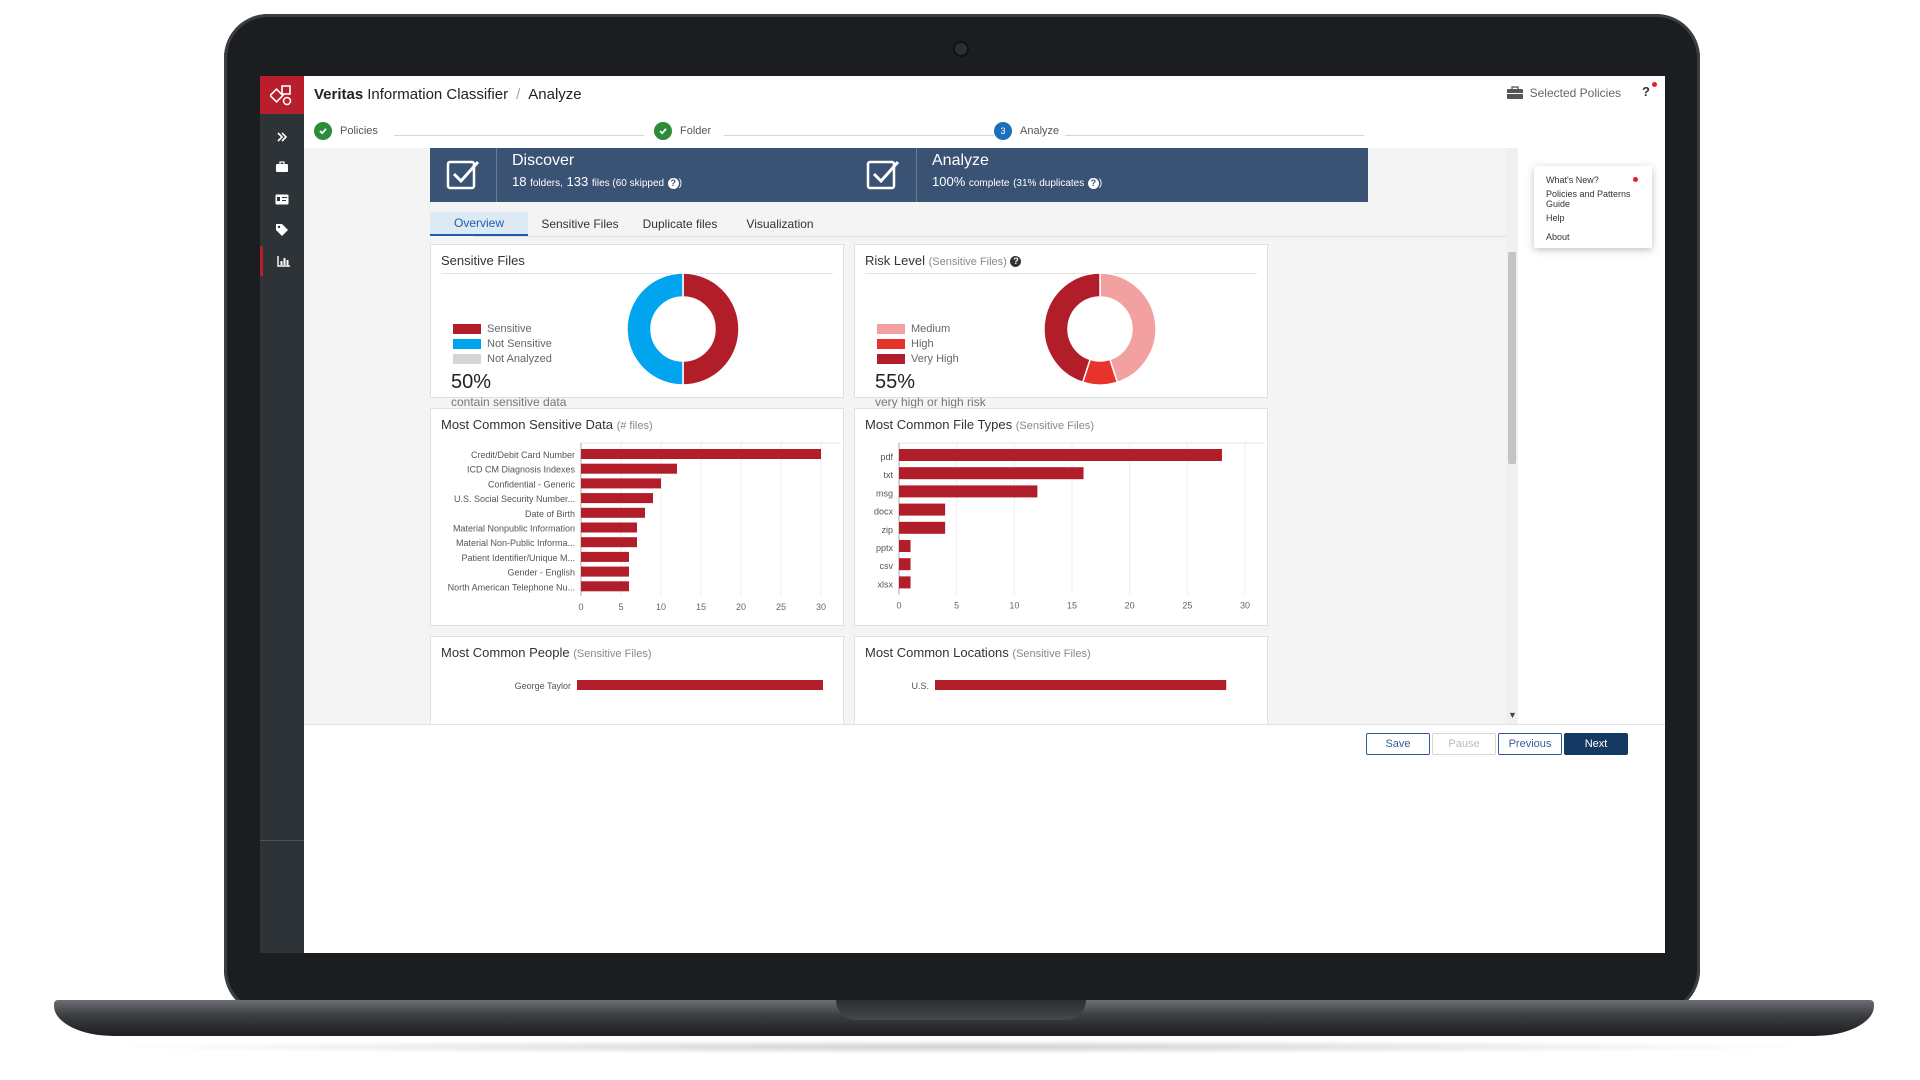 The height and width of the screenshot is (1080, 1920). I want to click on nav-expand, so click(282, 137).